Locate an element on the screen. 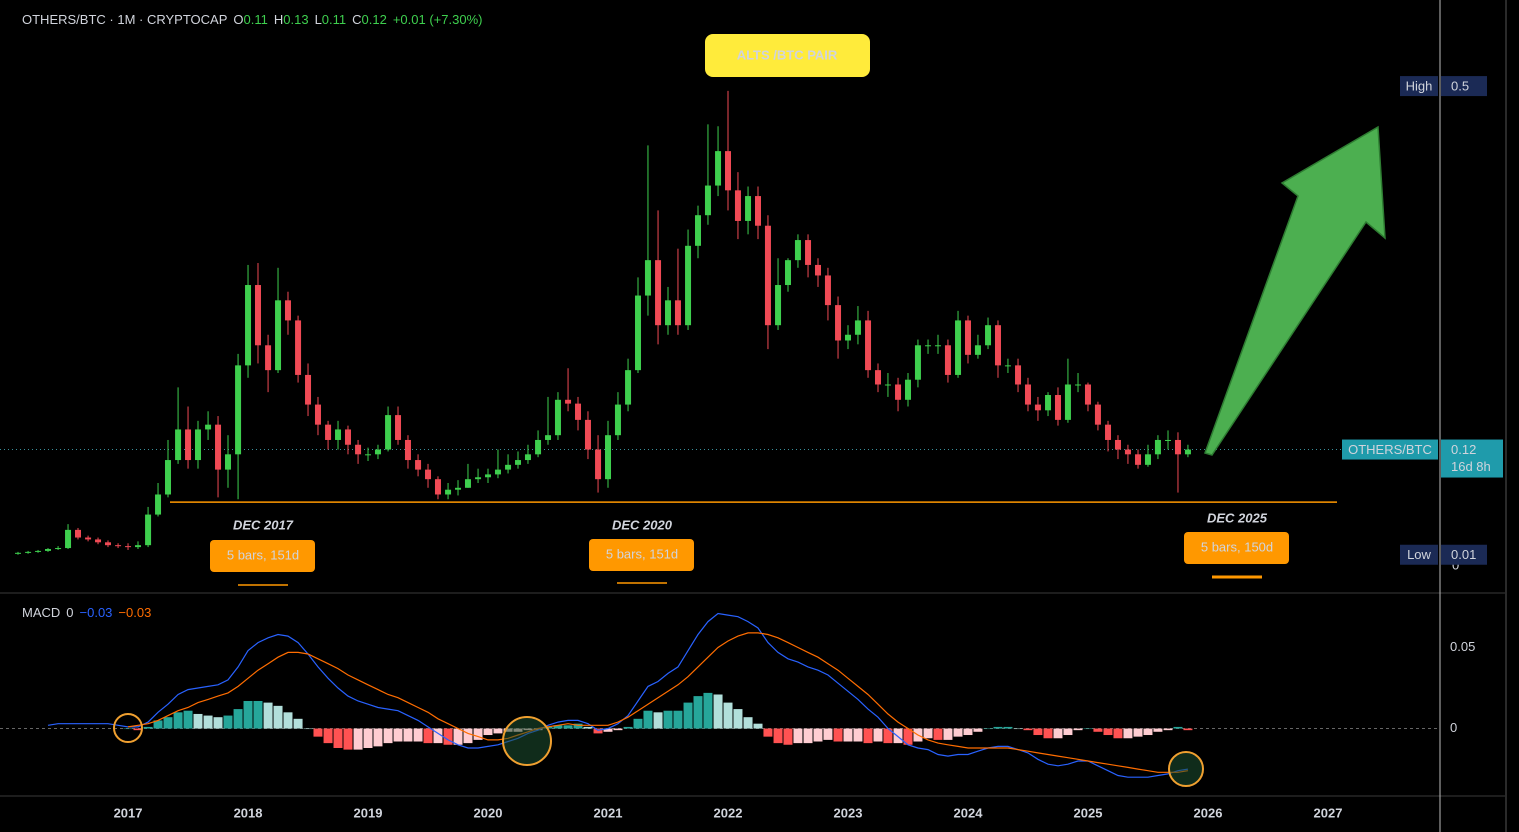 This screenshot has height=832, width=1519. badge-label: High is located at coordinates (1419, 86).